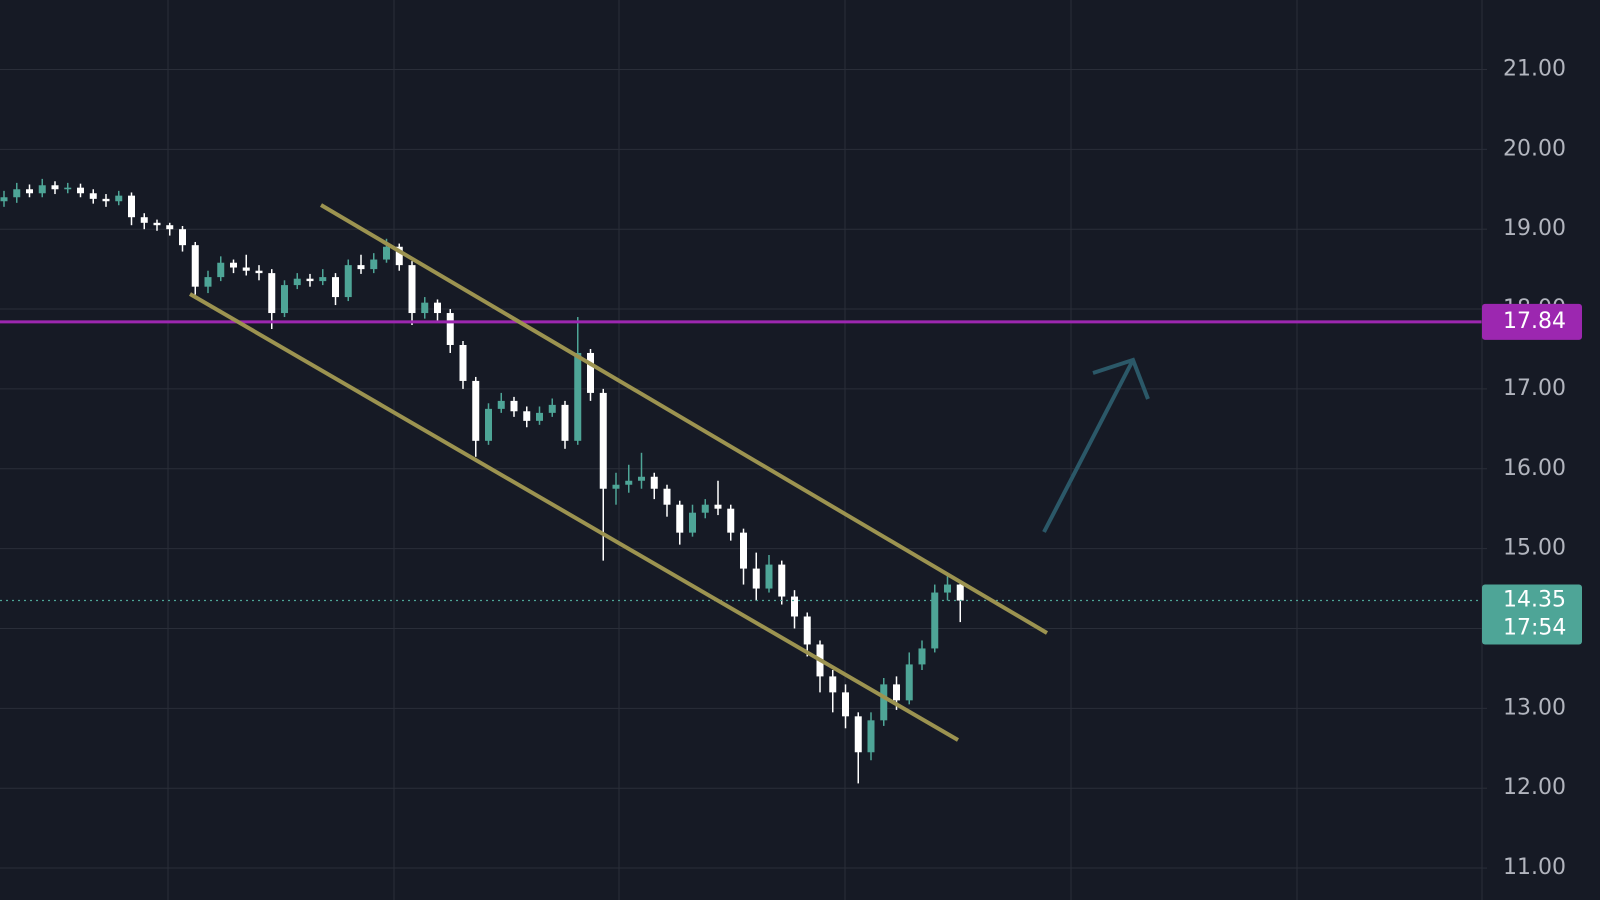 The height and width of the screenshot is (900, 1600). Describe the element at coordinates (1534, 707) in the screenshot. I see `y-tick-label: 13.00` at that location.